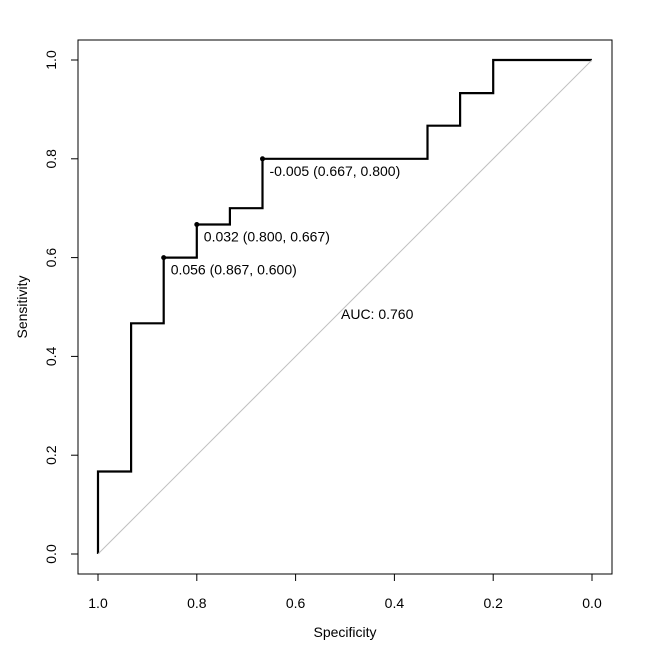  I want to click on auc-label: AUC: 0.760, so click(377, 314).